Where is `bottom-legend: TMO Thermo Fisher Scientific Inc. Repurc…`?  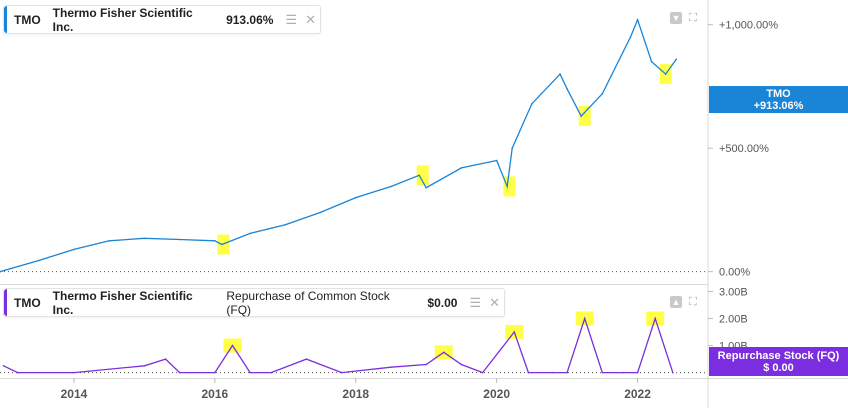 bottom-legend: TMO Thermo Fisher Scientific Inc. Repurc… is located at coordinates (254, 302).